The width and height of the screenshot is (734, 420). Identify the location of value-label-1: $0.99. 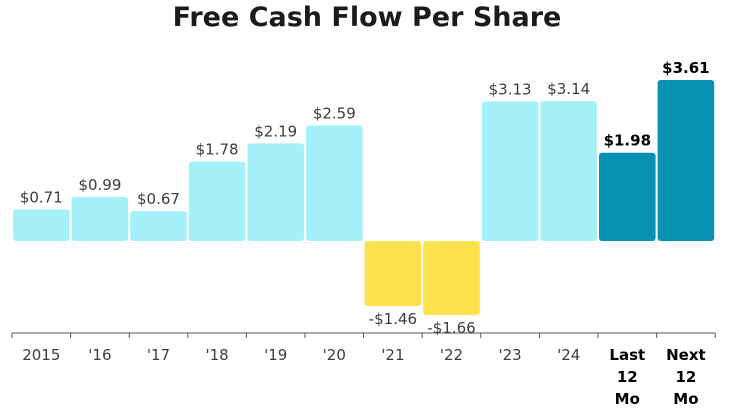
(99, 185).